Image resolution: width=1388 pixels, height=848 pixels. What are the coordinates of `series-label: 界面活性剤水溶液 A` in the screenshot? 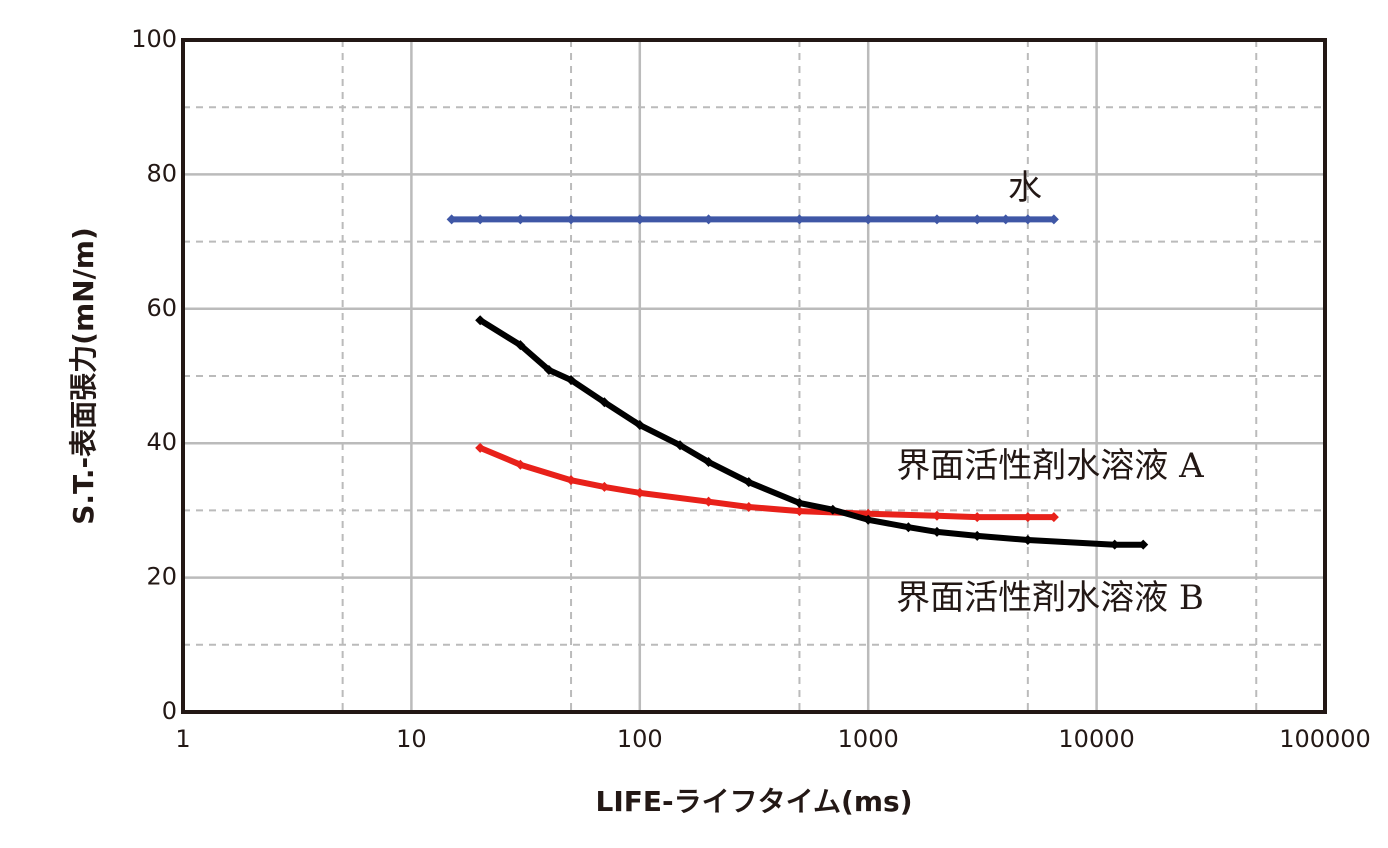 It's located at (1050, 466).